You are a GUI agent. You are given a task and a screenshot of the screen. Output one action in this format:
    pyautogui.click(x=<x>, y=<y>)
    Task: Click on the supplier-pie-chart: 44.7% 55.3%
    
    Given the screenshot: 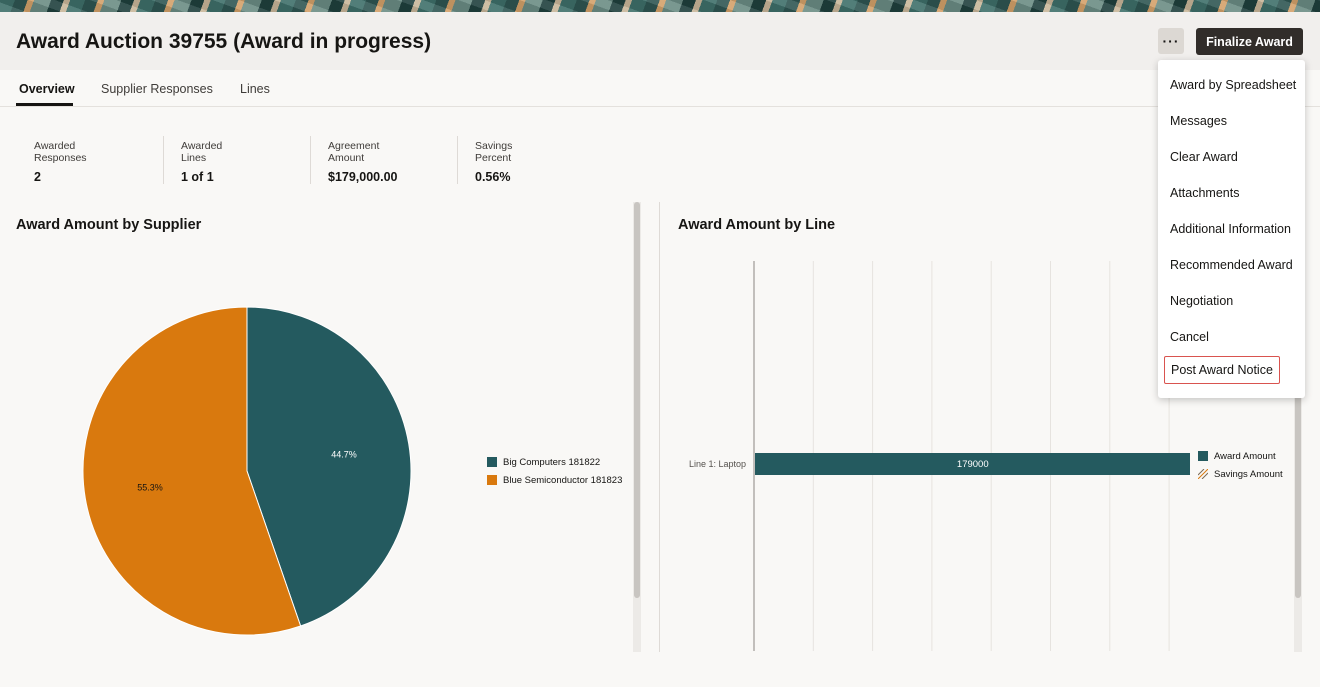 What is the action you would take?
    pyautogui.click(x=247, y=471)
    